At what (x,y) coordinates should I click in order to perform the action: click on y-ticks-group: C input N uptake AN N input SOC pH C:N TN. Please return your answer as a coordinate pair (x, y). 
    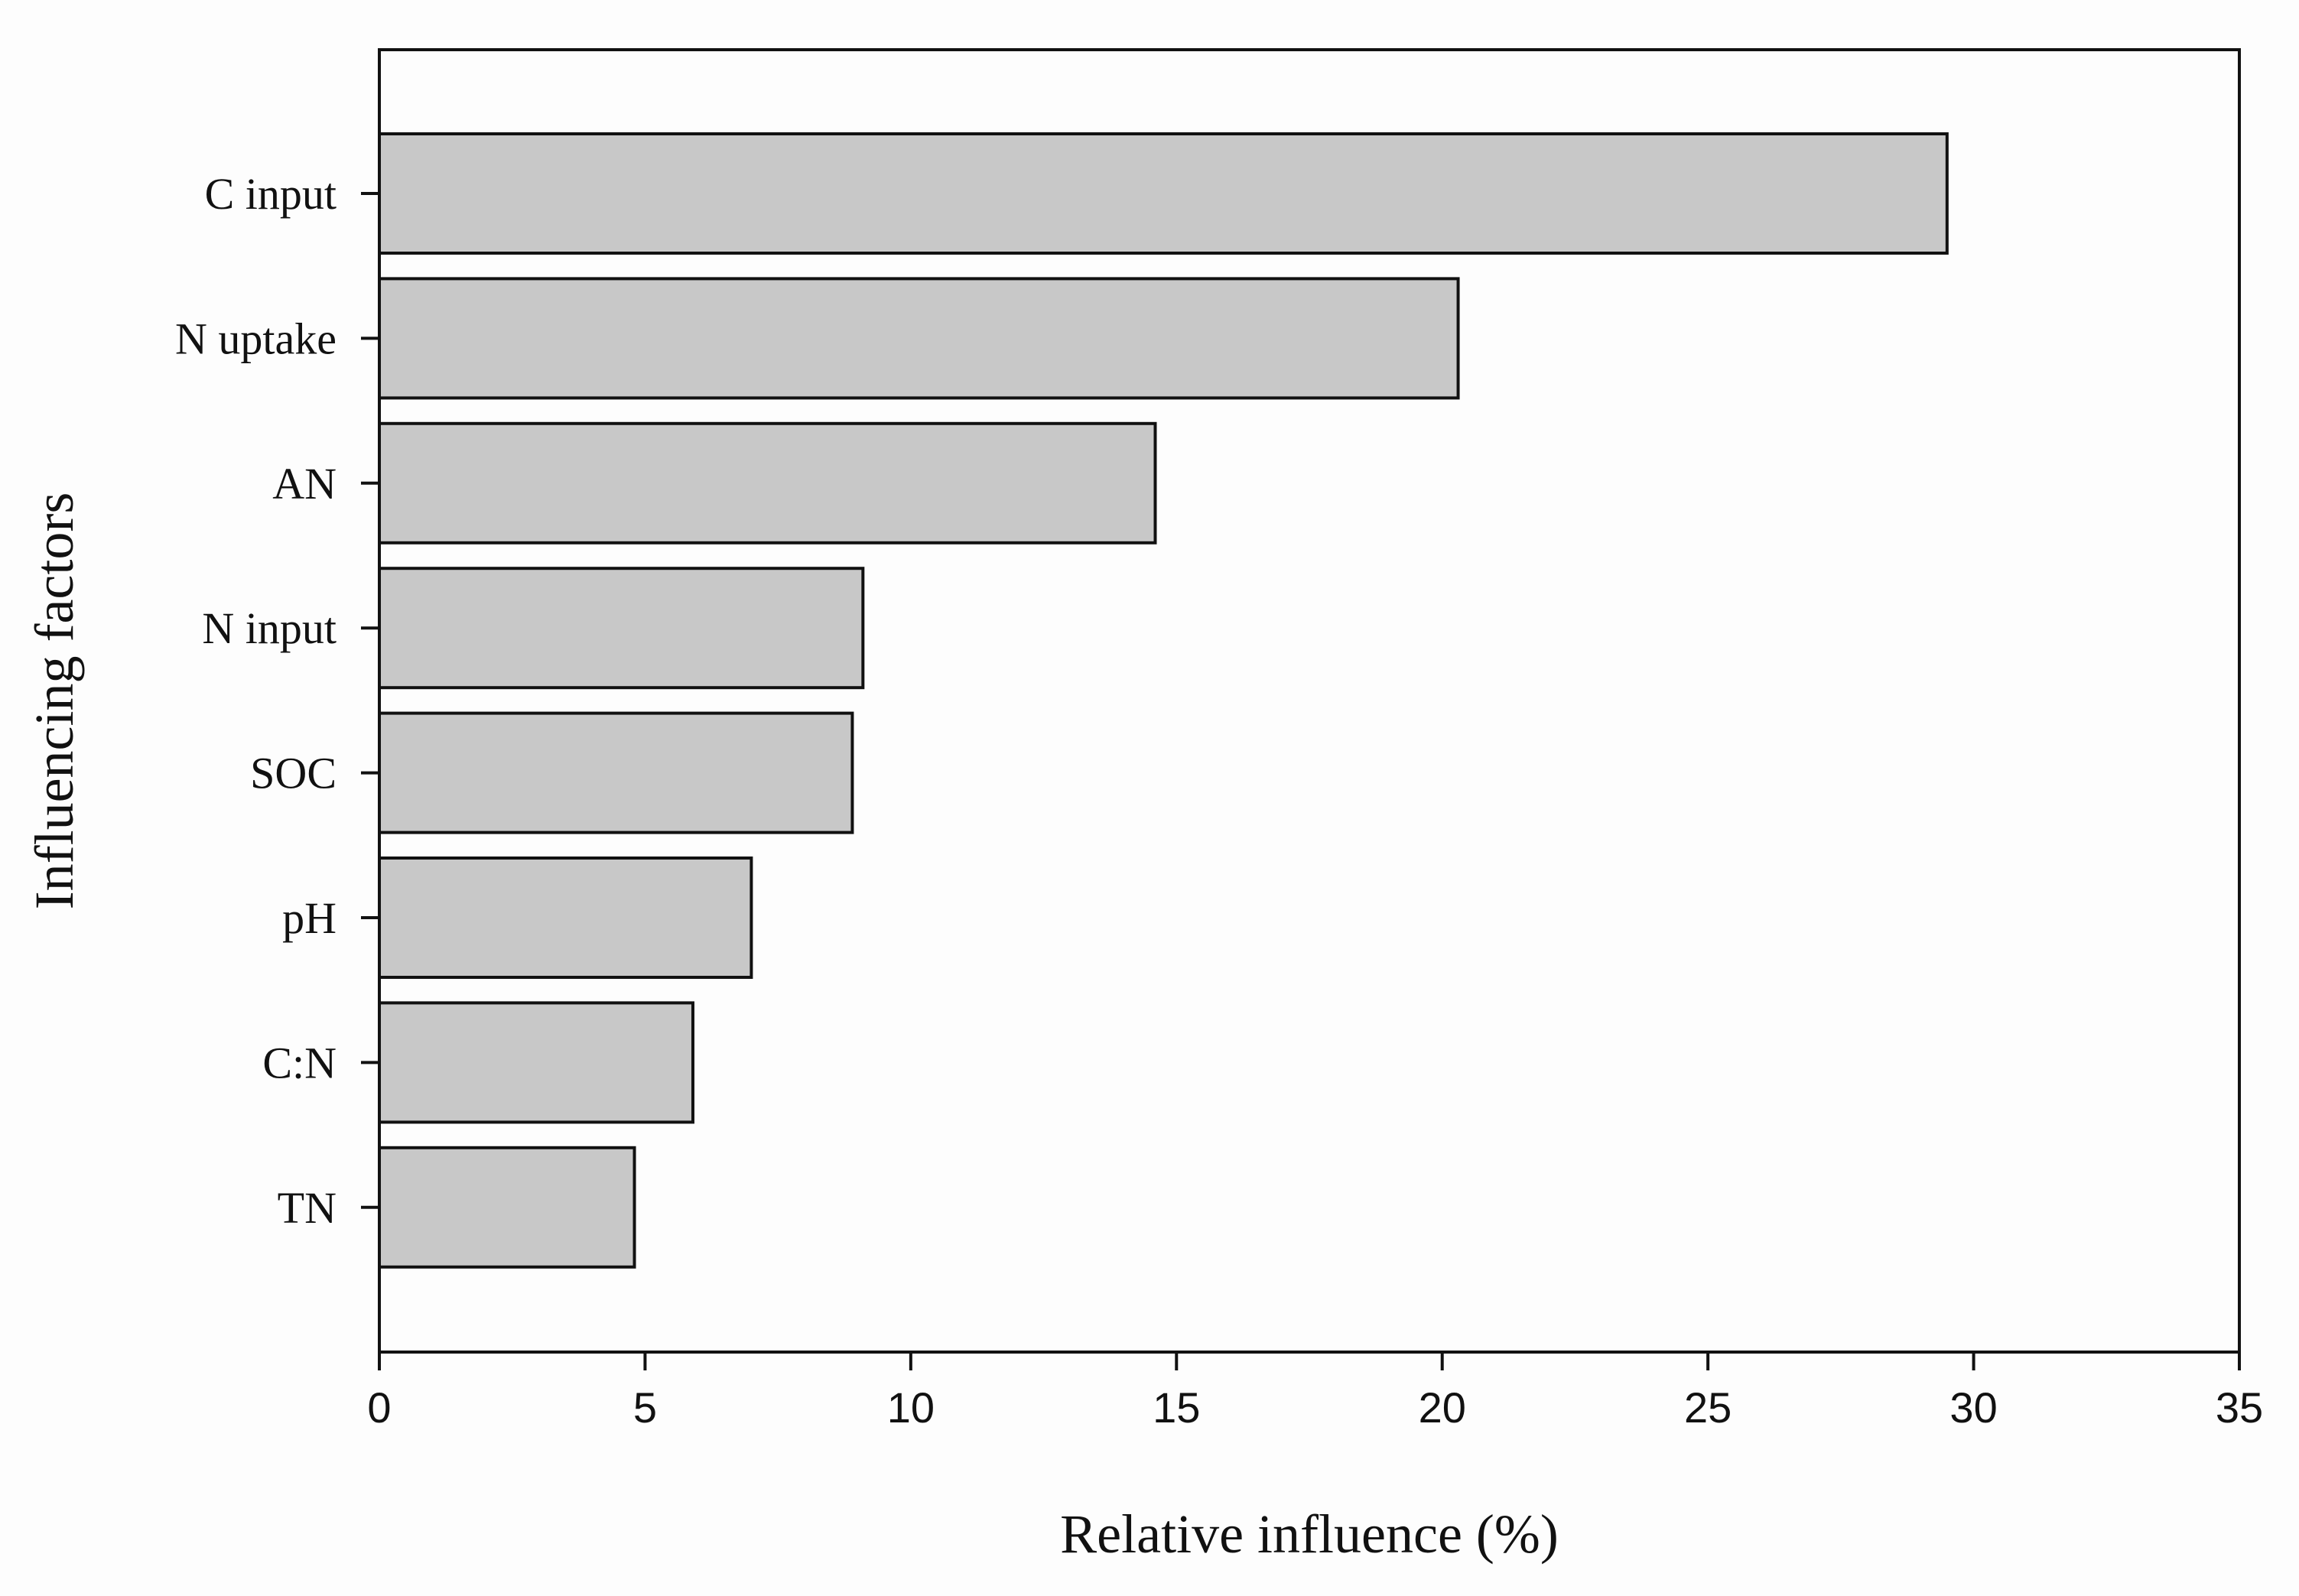
    Looking at the image, I should click on (277, 701).